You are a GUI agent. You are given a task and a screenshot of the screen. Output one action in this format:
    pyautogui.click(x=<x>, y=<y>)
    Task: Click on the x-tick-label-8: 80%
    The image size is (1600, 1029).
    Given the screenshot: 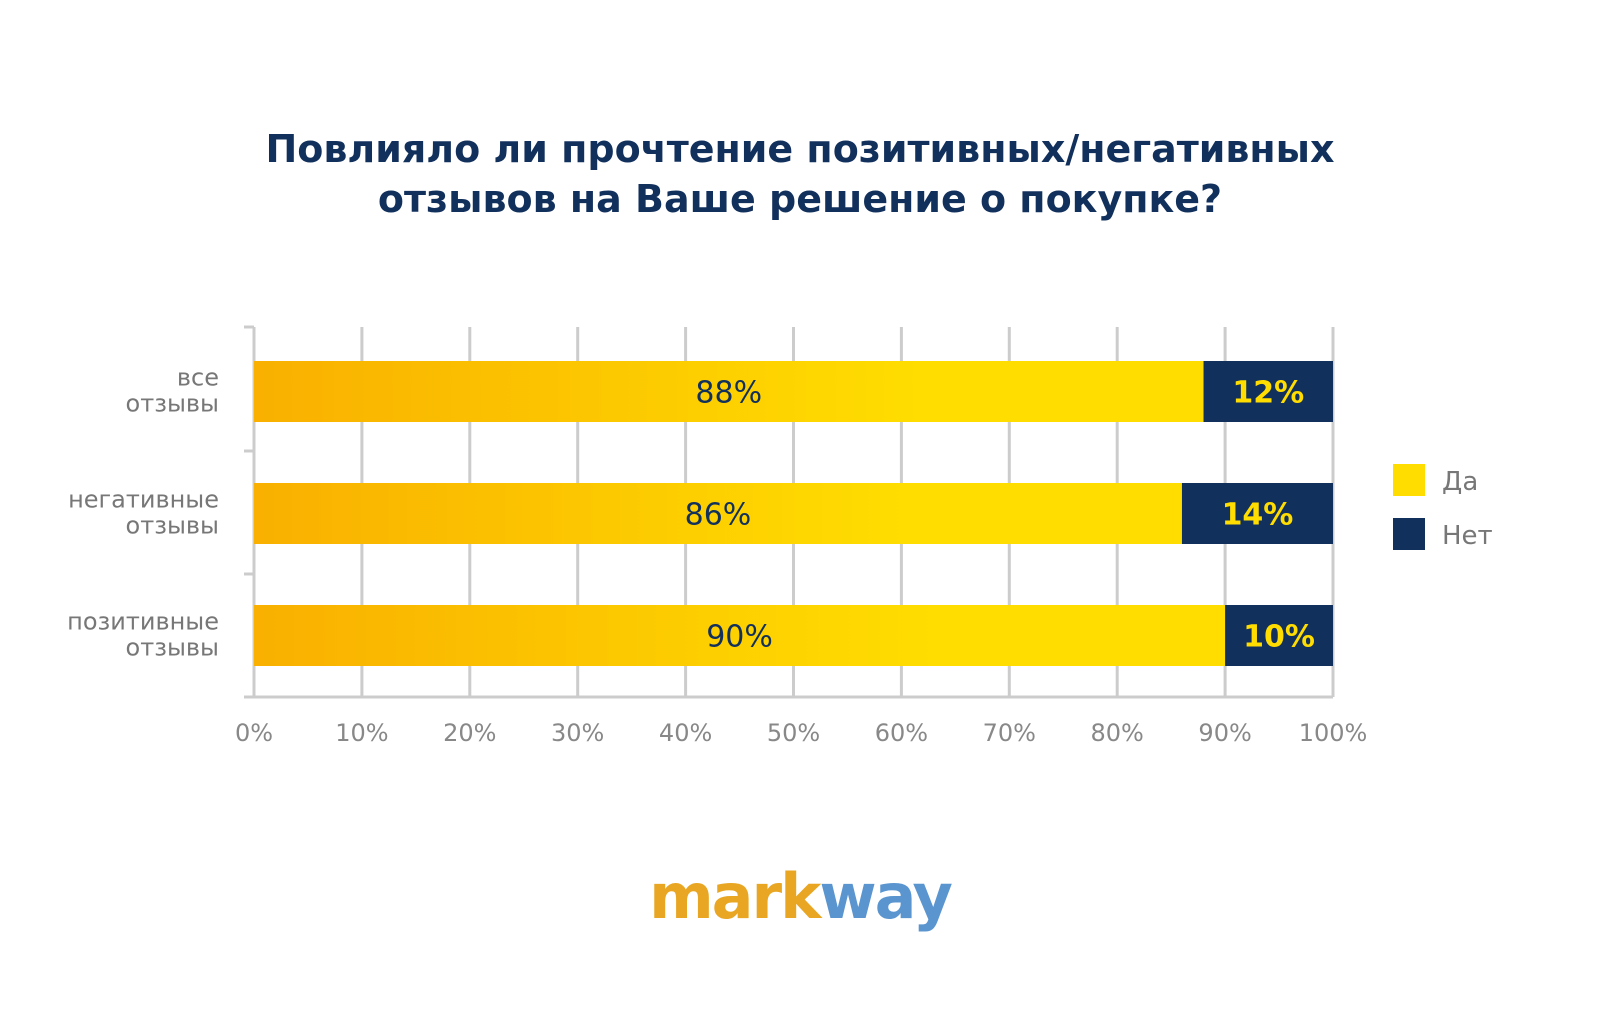 What is the action you would take?
    pyautogui.click(x=1117, y=733)
    